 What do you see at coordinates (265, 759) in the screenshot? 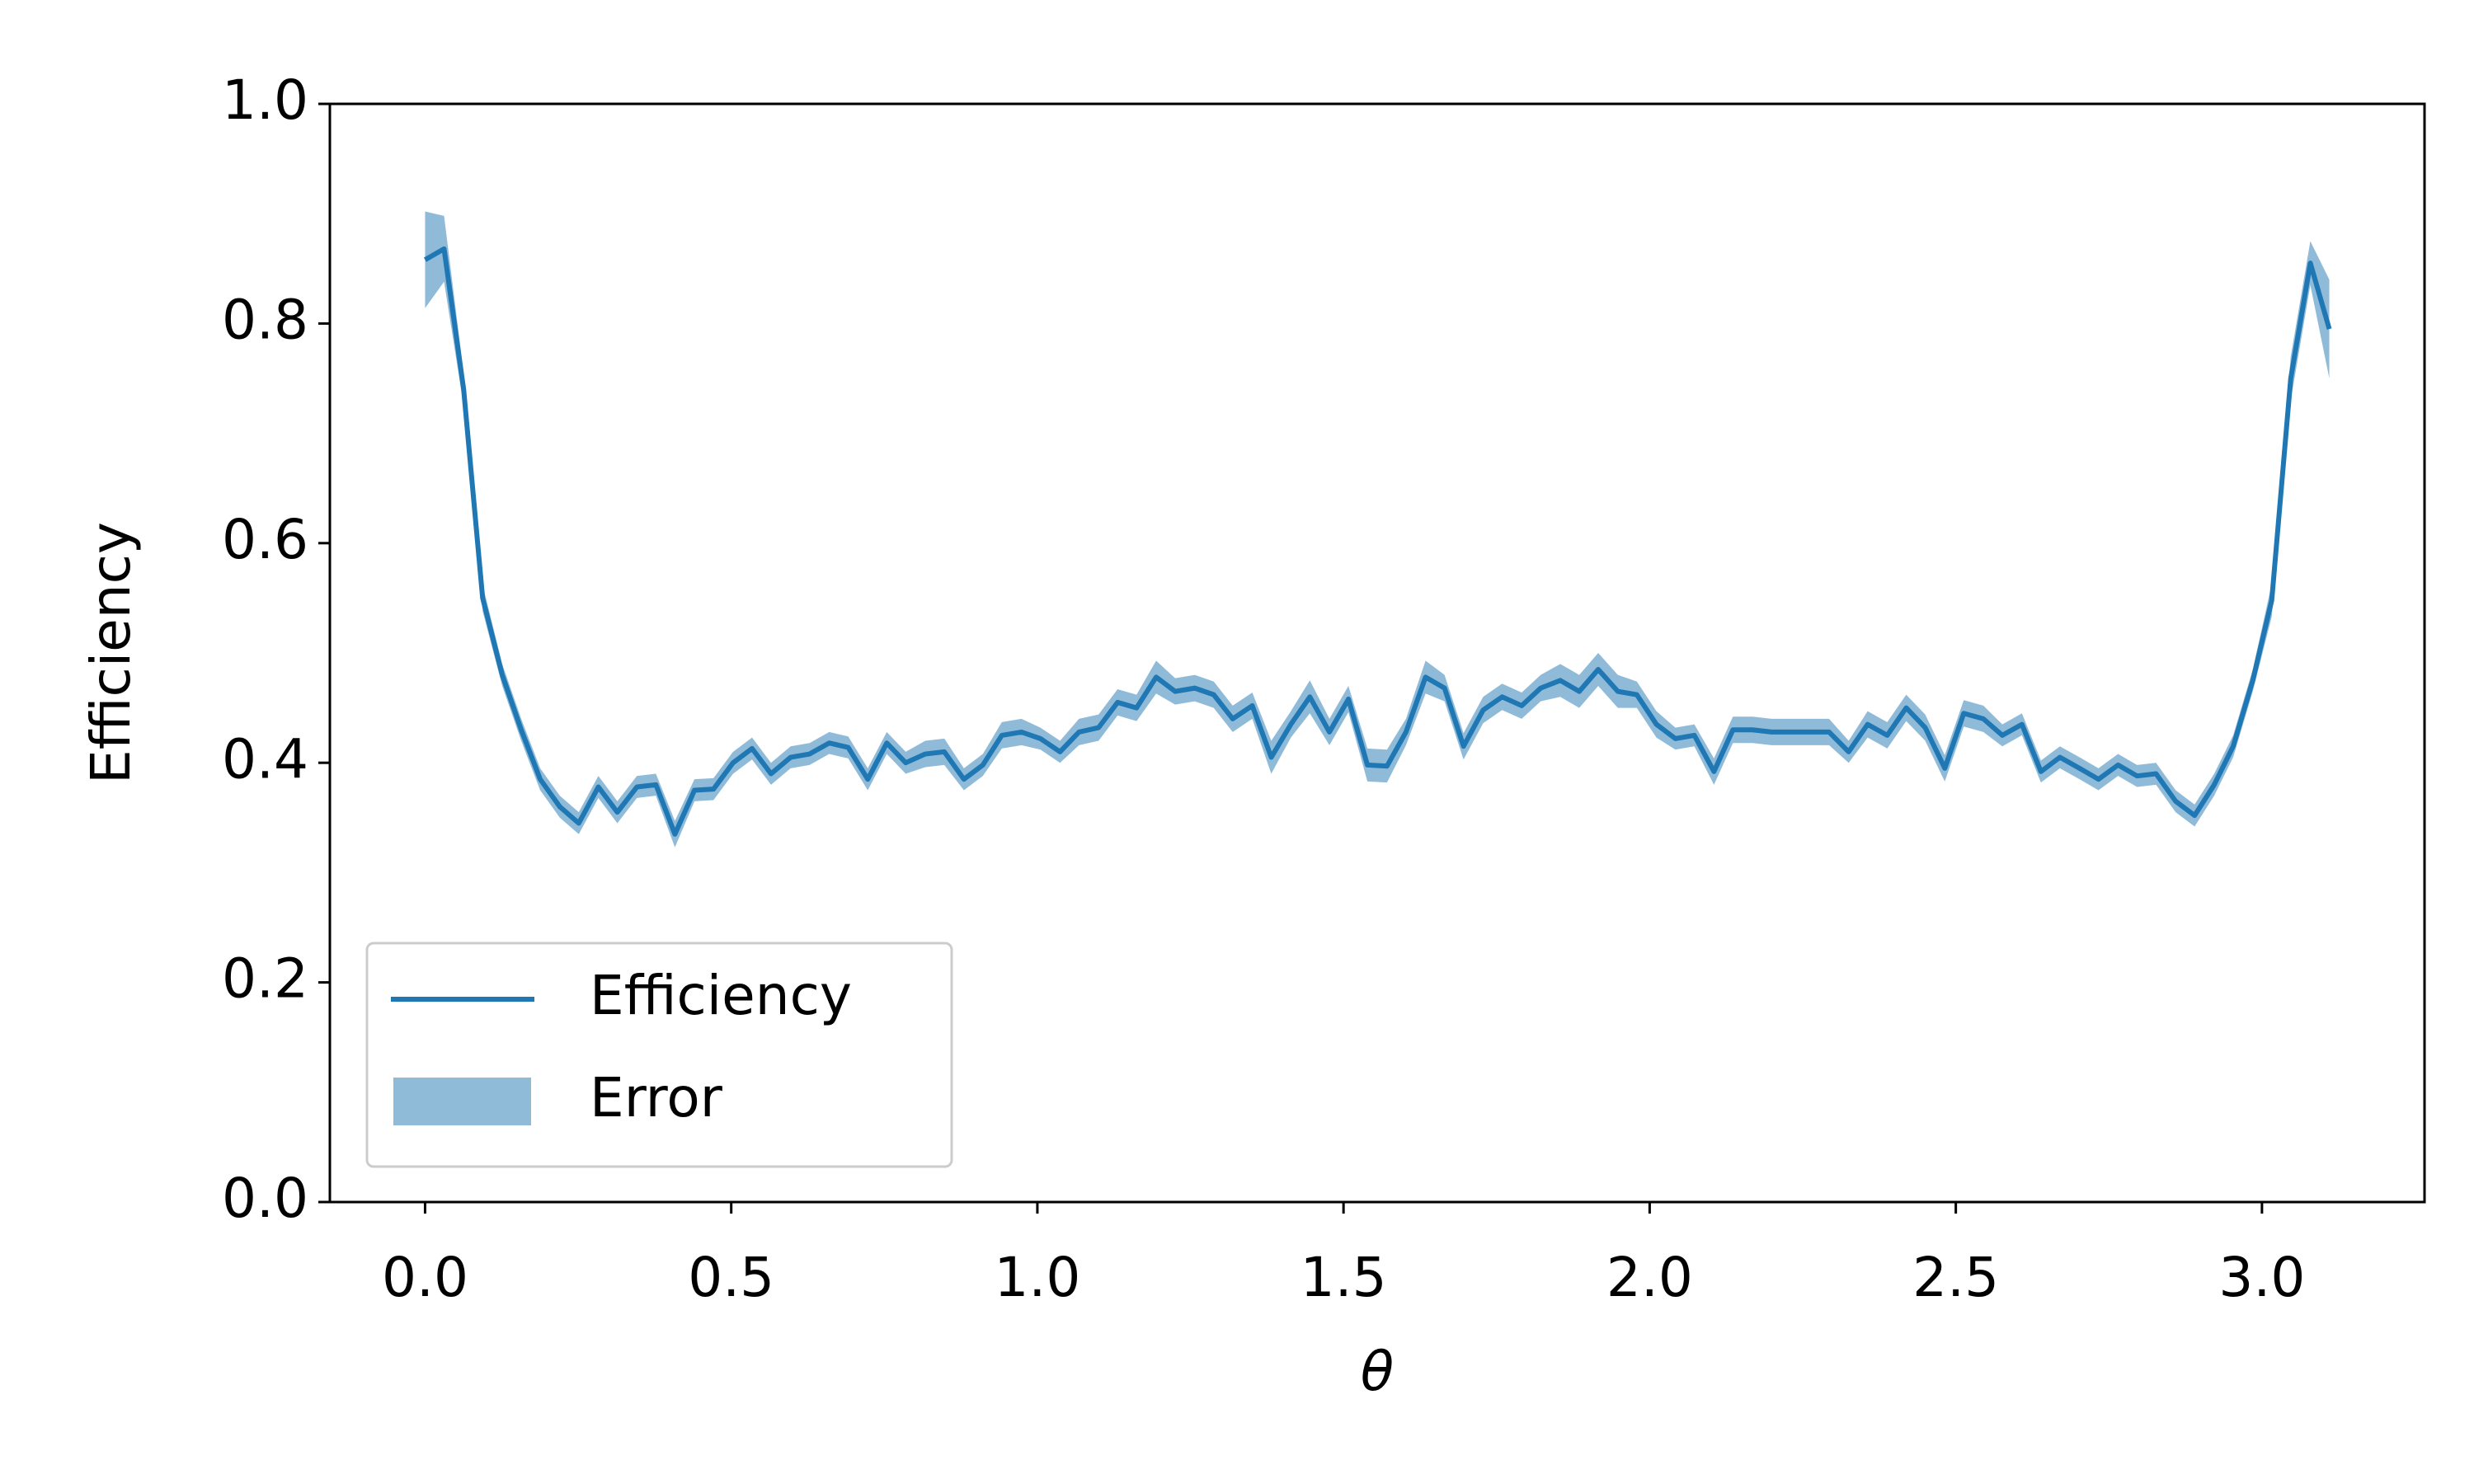
I see `y-tick-label: 0.4` at bounding box center [265, 759].